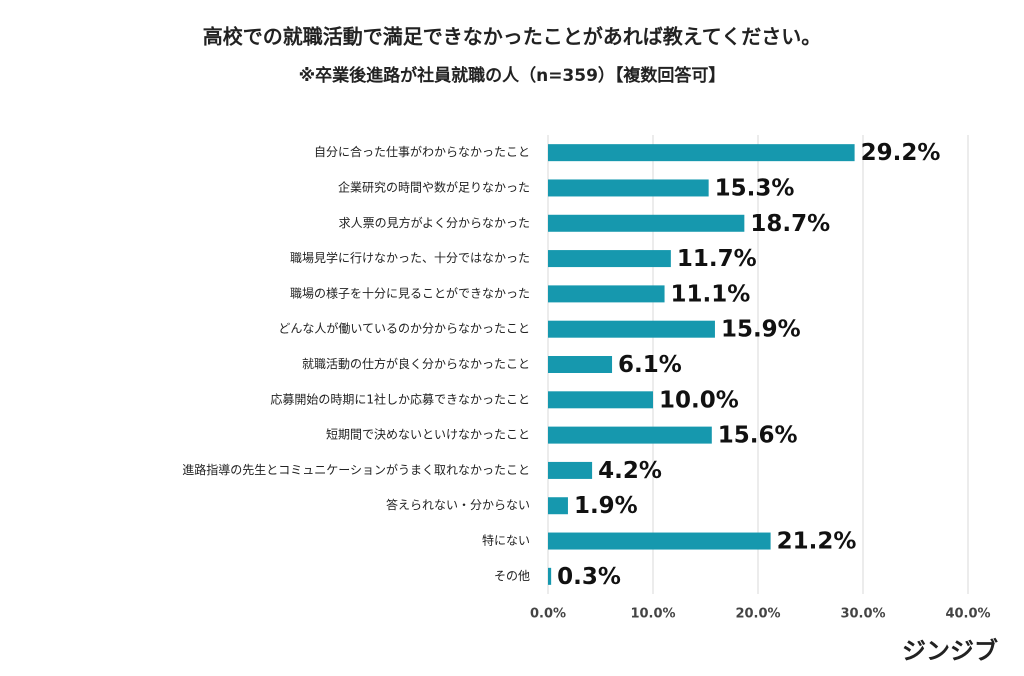 The width and height of the screenshot is (1024, 676). What do you see at coordinates (606, 506) in the screenshot?
I see `value-label: 1.9%` at bounding box center [606, 506].